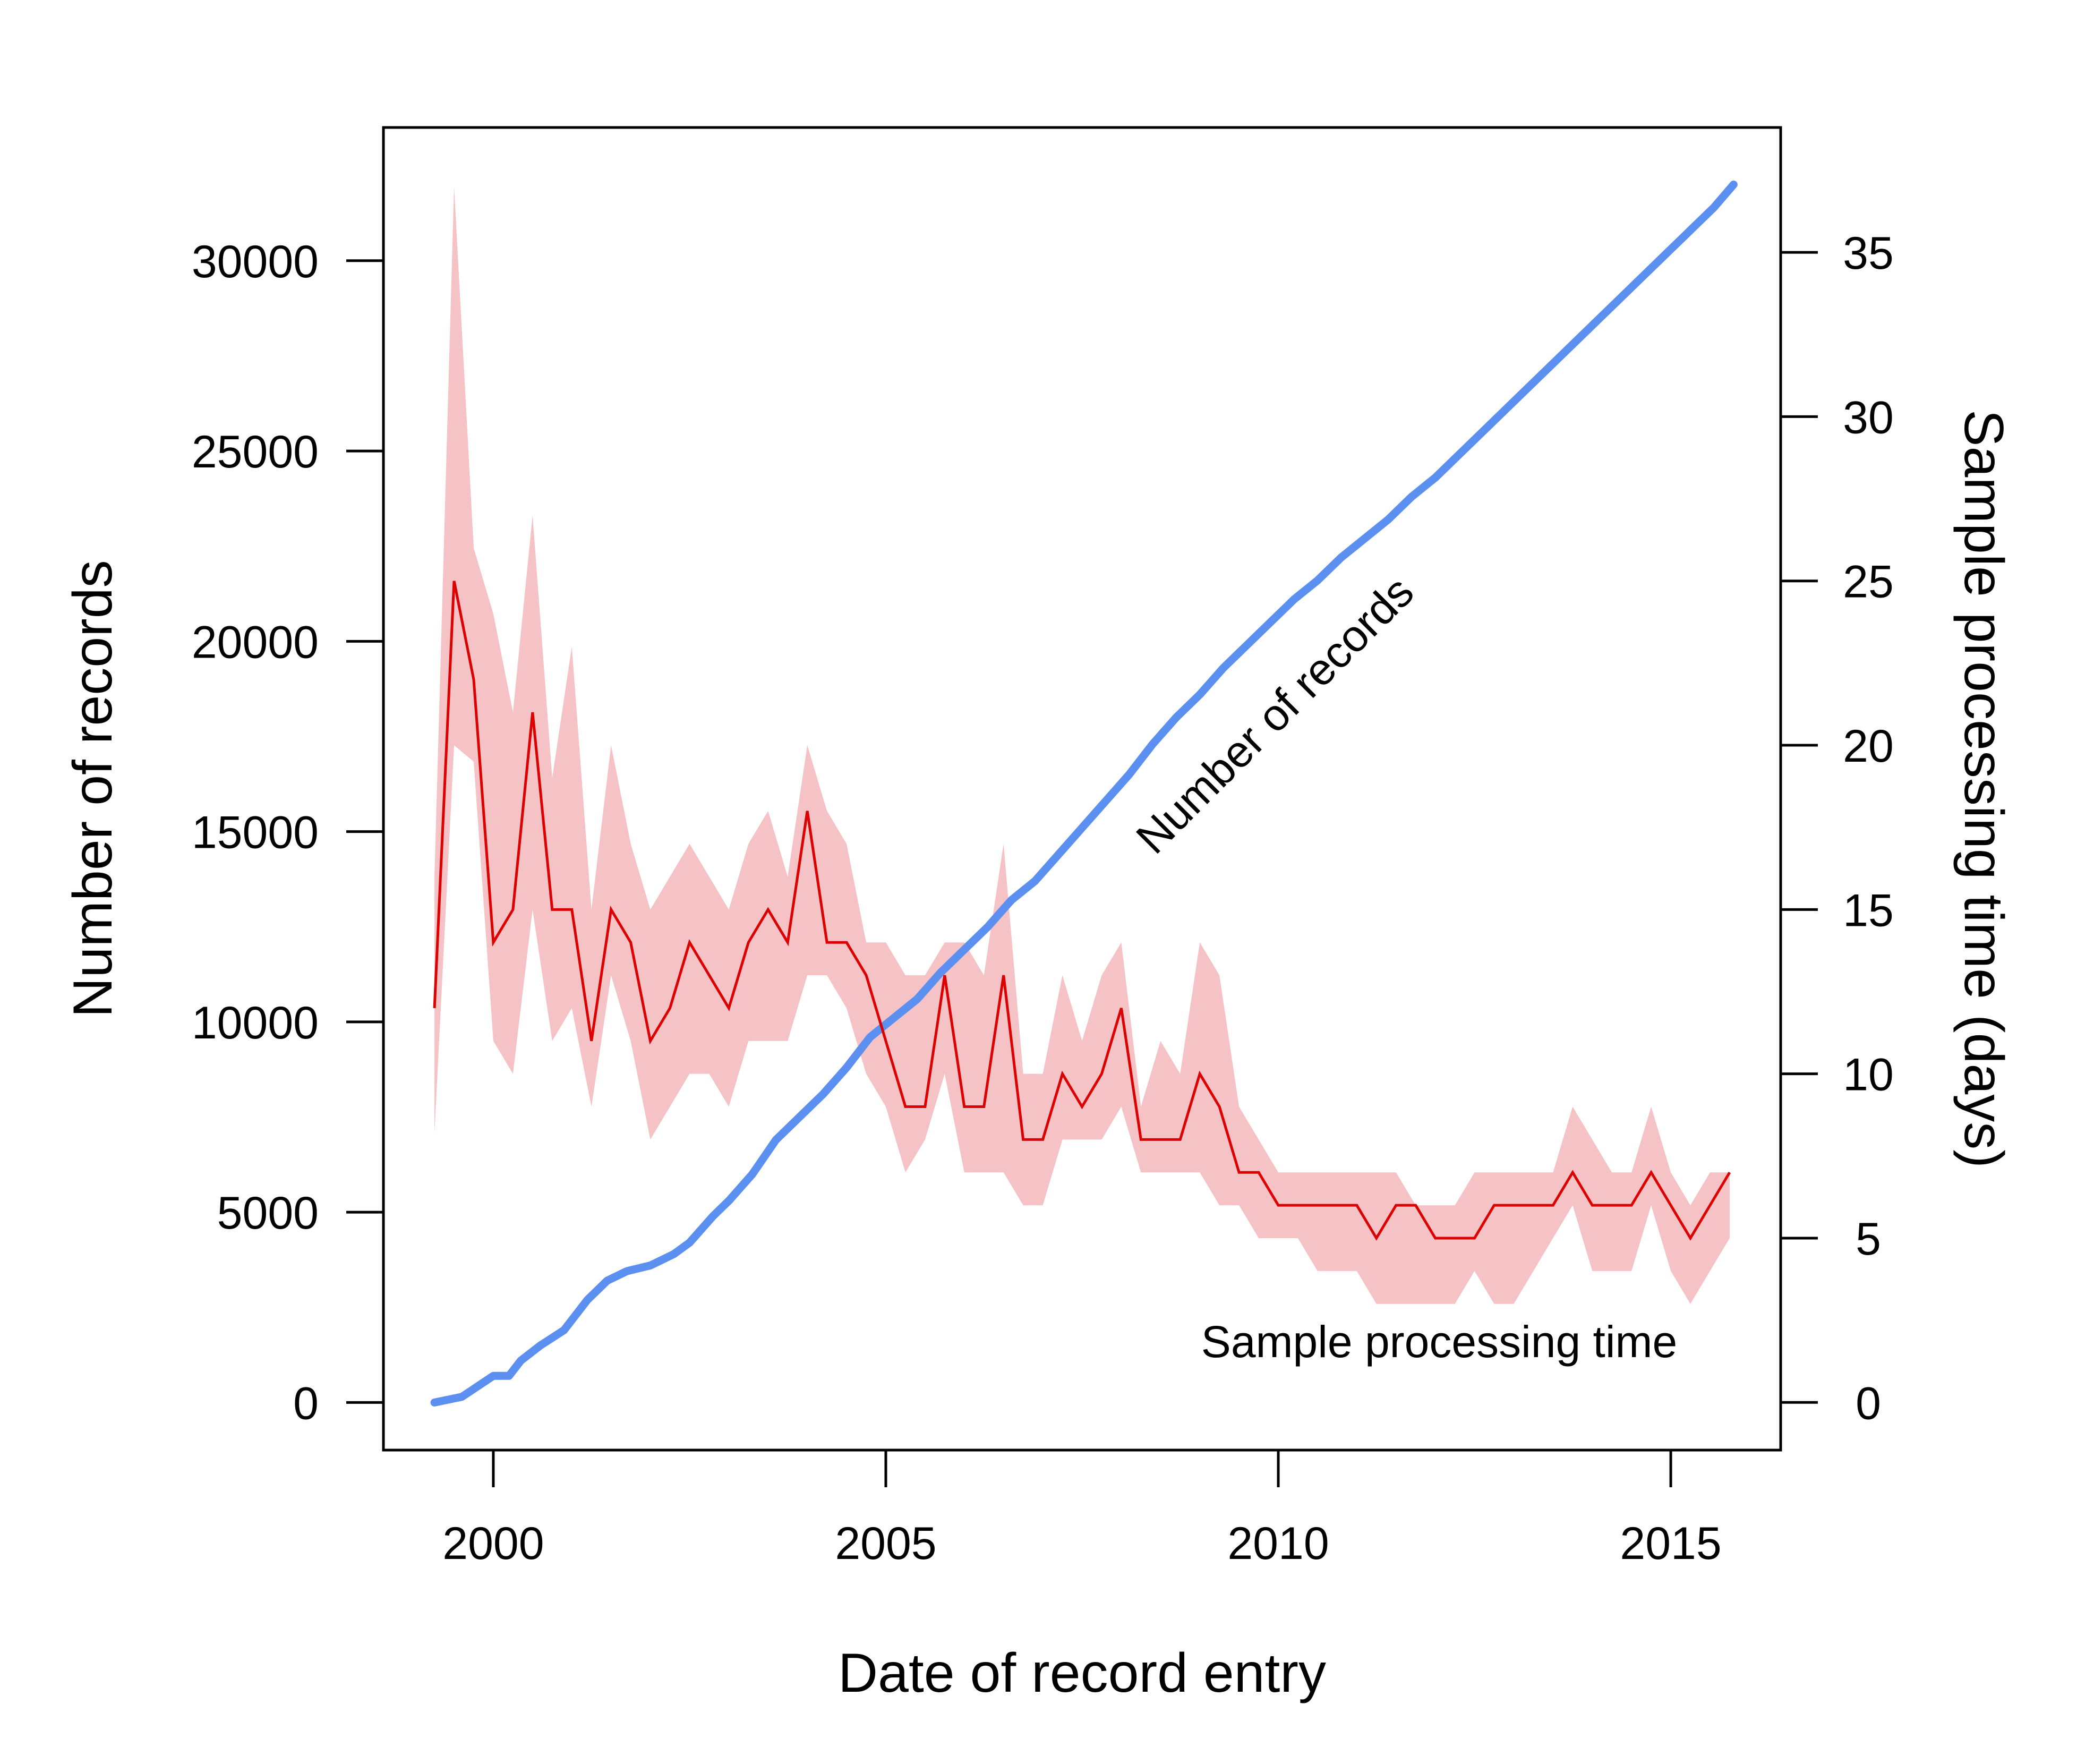 The height and width of the screenshot is (1764, 2094). I want to click on x-tick-label: 2000, so click(493, 1543).